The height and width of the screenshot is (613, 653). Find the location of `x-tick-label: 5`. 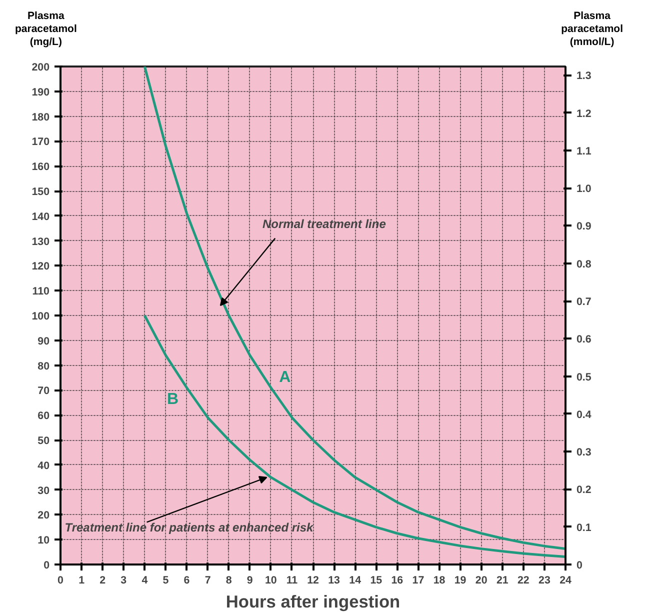

x-tick-label: 5 is located at coordinates (165, 580).